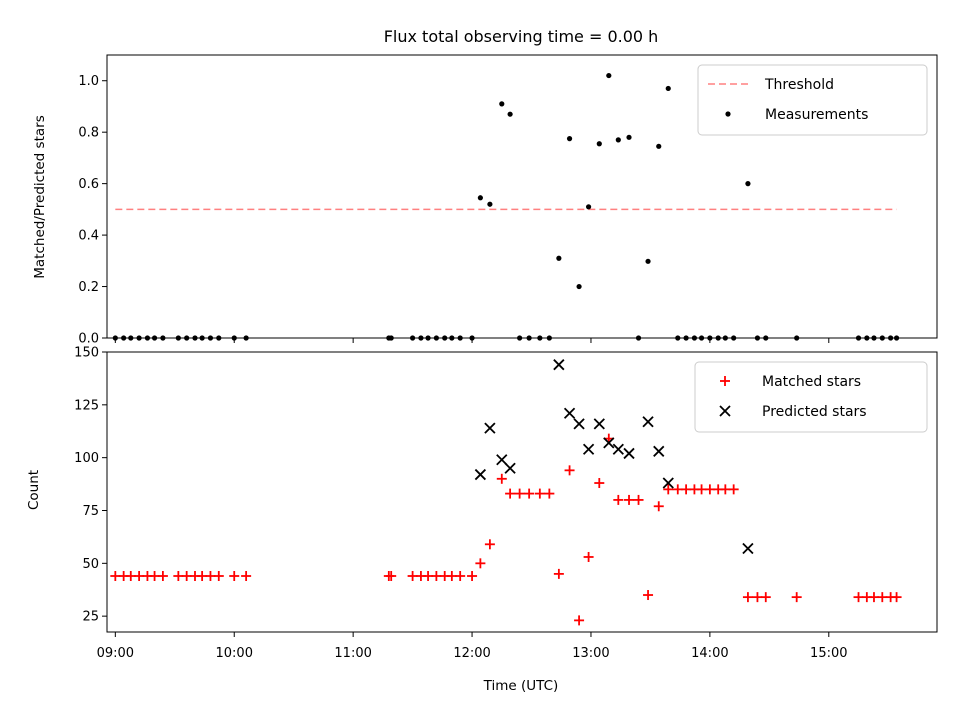  I want to click on bottom-y-tick-label: 50, so click(90, 564).